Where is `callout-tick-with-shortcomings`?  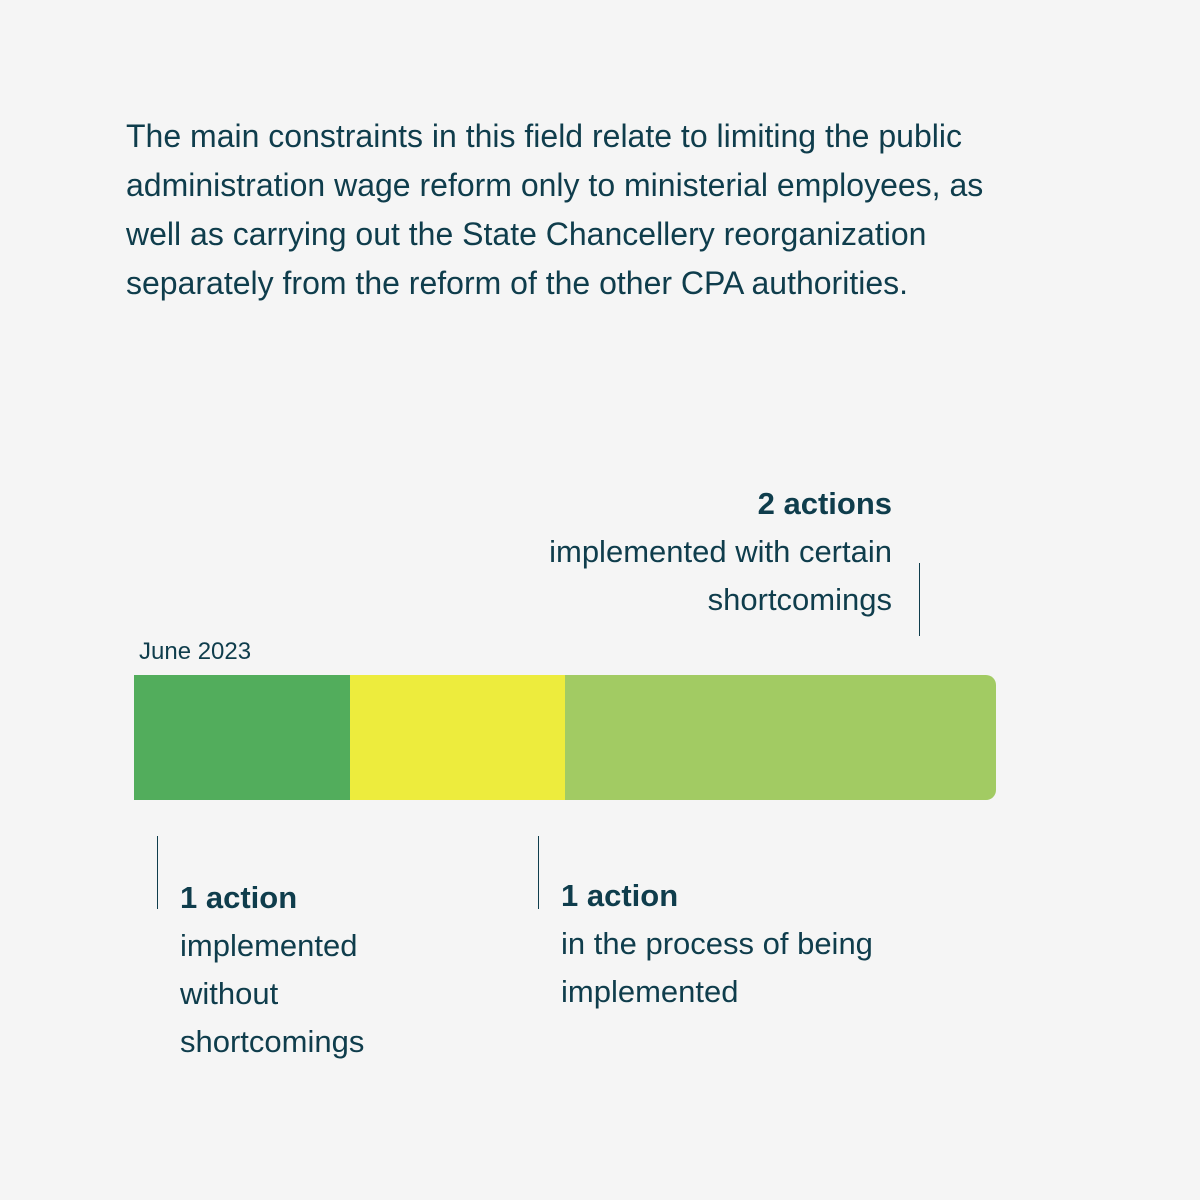 callout-tick-with-shortcomings is located at coordinates (919, 599).